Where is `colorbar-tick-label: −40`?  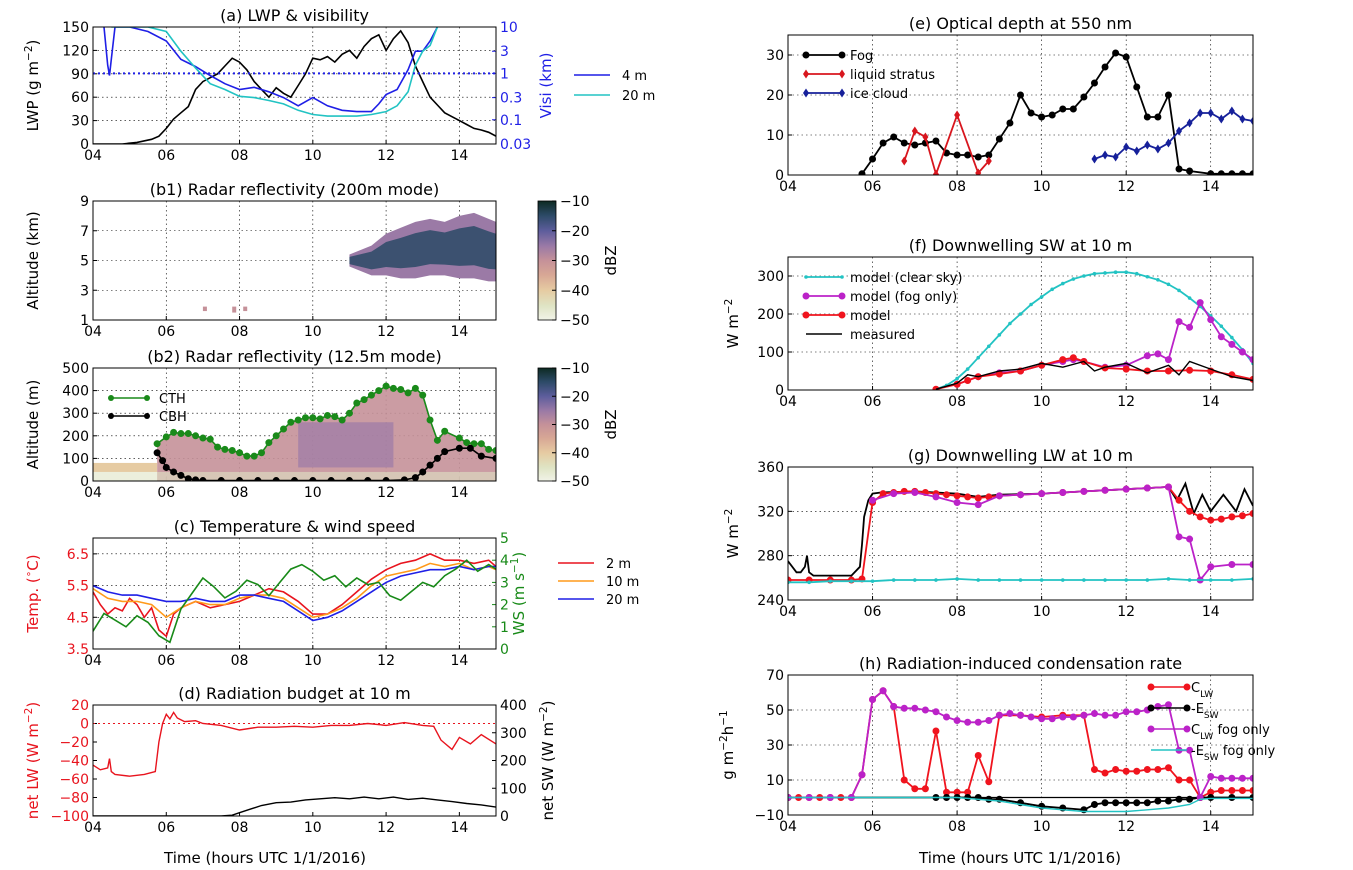
colorbar-tick-label: −40 is located at coordinates (575, 291).